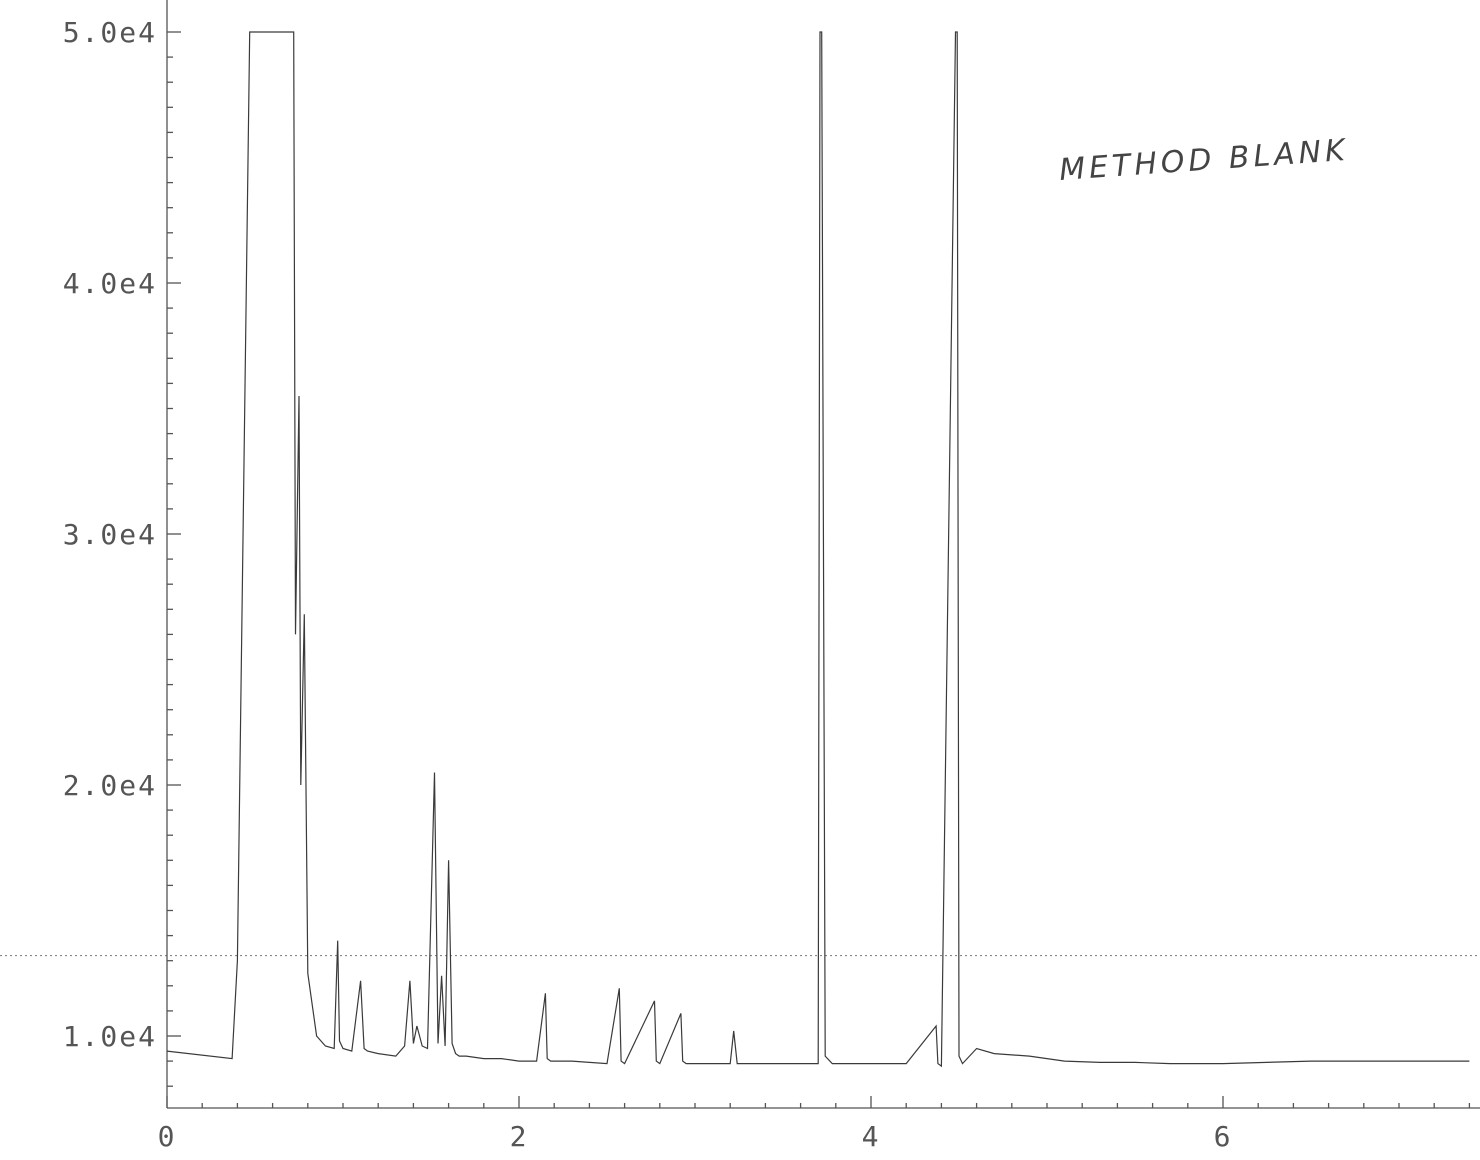 This screenshot has height=1160, width=1480. I want to click on x-tick-label: 0, so click(167, 1136).